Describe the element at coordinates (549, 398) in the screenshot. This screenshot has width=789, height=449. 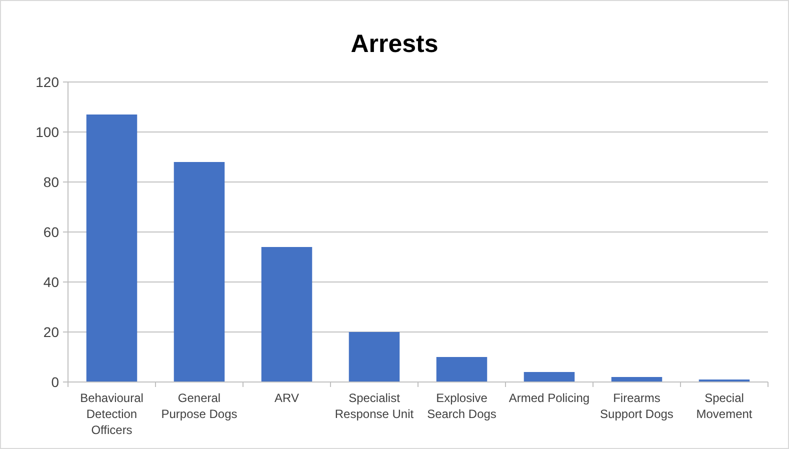
I see `x-tick-label: Armed Policing` at that location.